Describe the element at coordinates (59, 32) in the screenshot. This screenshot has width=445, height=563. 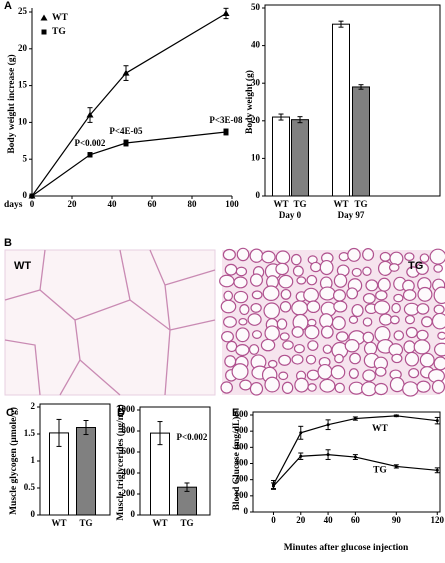
I see `legend-label: TG` at that location.